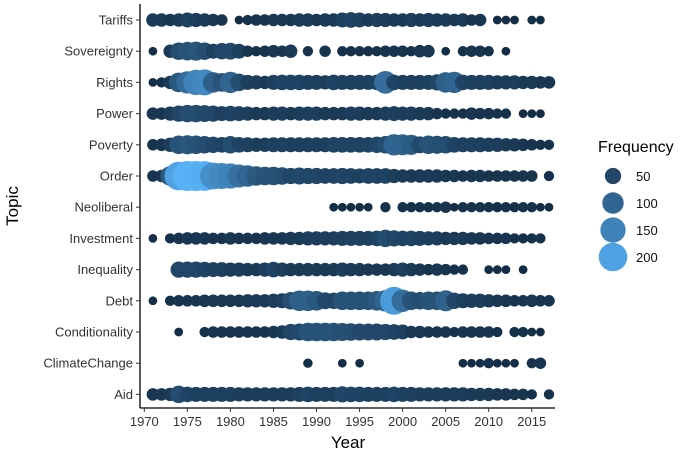 This screenshot has width=685, height=454. I want to click on x-axis-title: Year, so click(348, 442).